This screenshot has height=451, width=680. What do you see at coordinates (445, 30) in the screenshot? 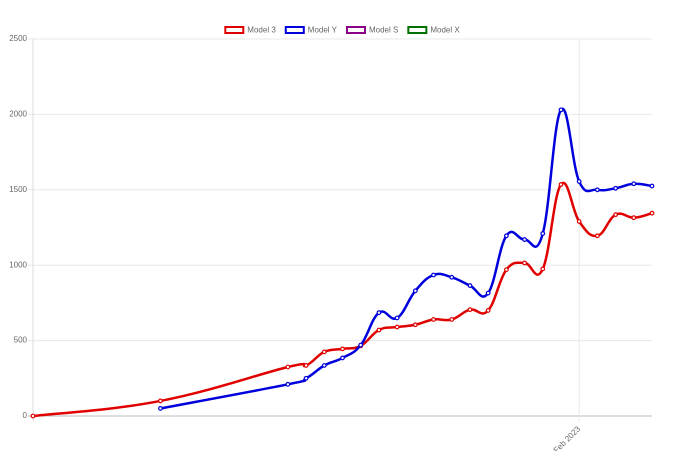
I see `legend-label: Model X` at bounding box center [445, 30].